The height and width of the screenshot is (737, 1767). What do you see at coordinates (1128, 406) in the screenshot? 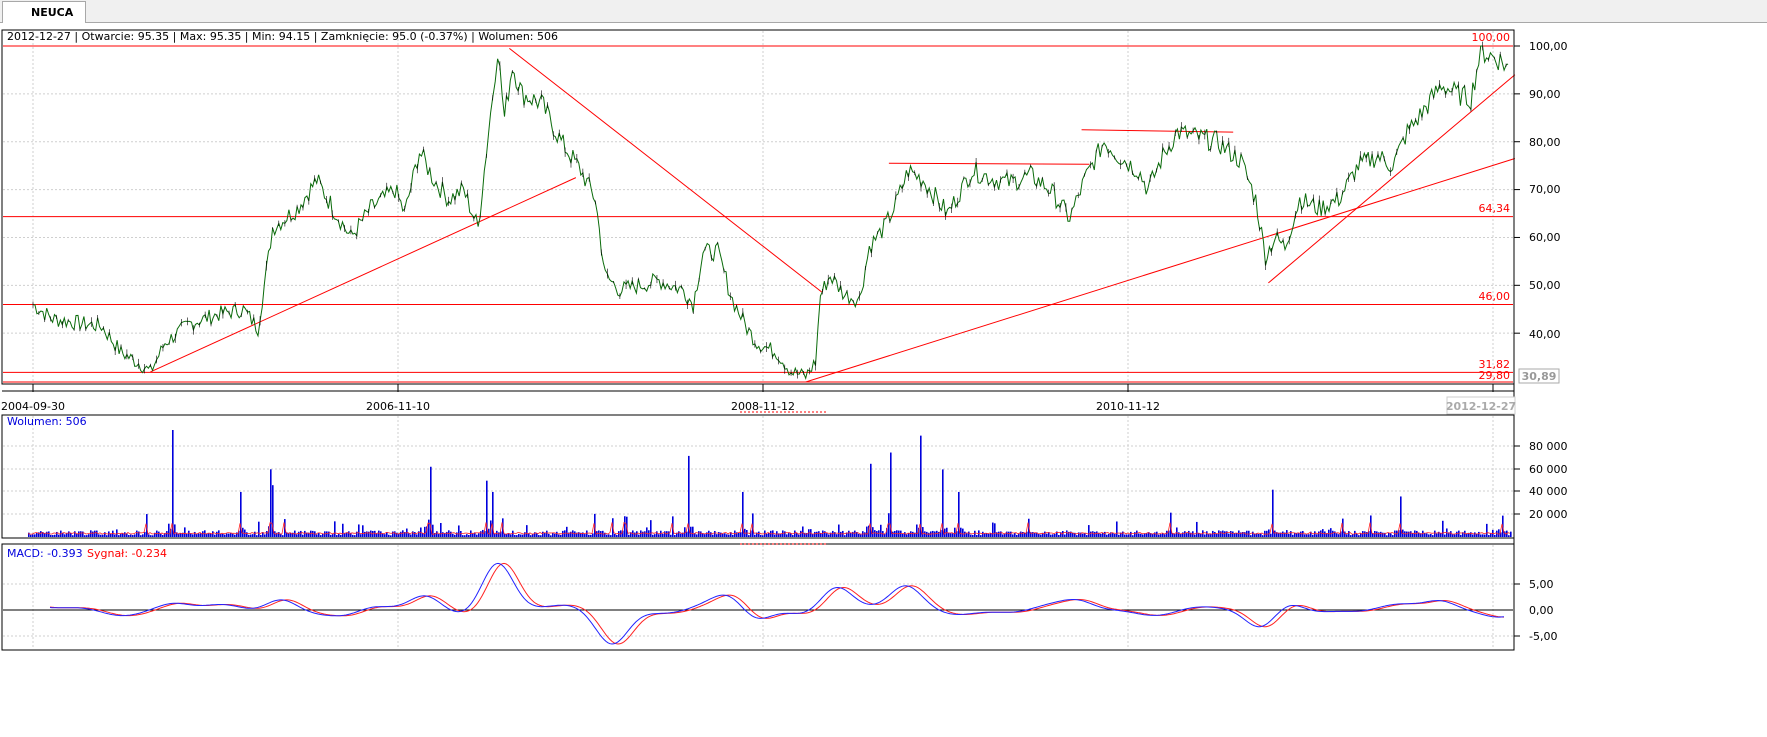
I see `x-tick-label: 2010-11-12` at bounding box center [1128, 406].